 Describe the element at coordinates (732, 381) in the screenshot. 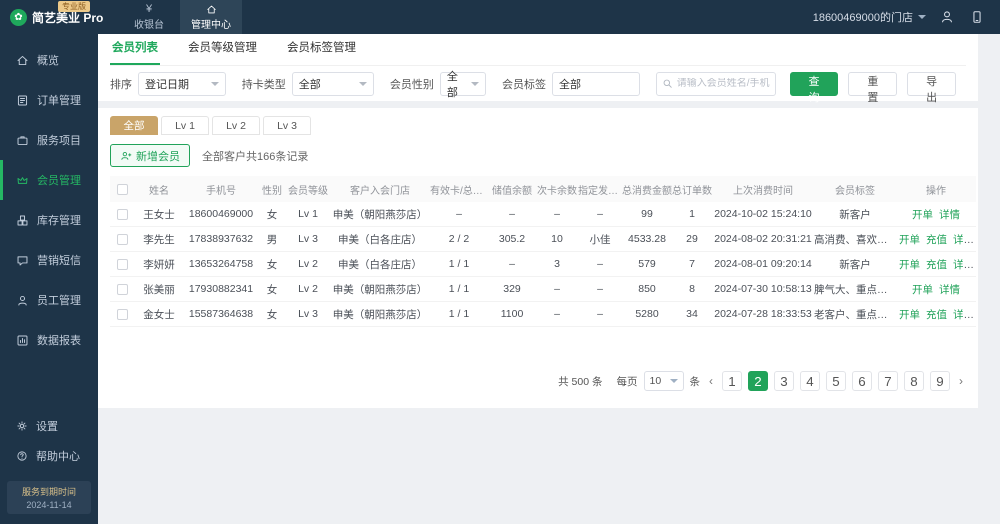

I see `page-button-1: 1` at that location.